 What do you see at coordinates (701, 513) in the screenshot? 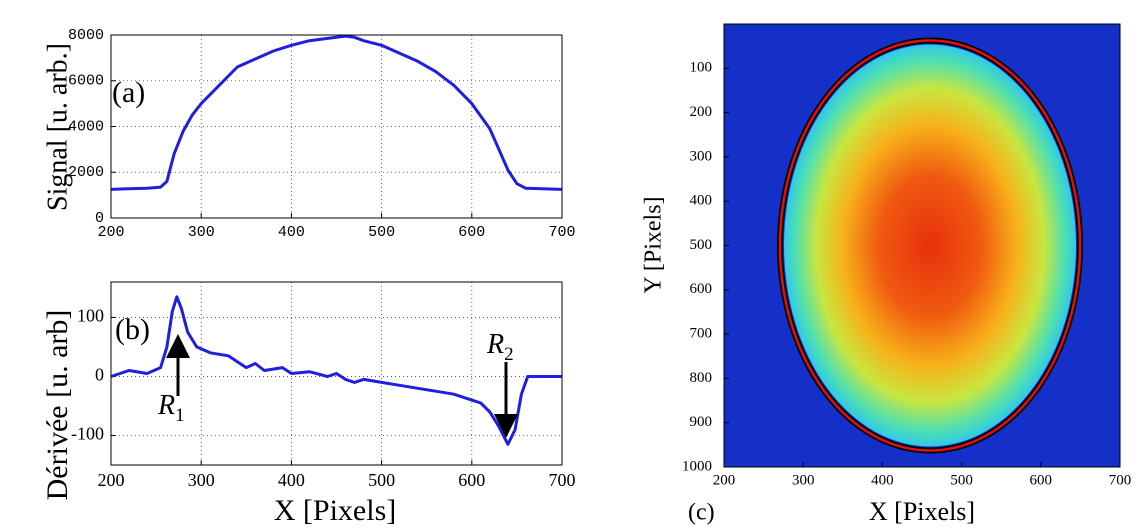
I see `panel-label: (c)` at bounding box center [701, 513].